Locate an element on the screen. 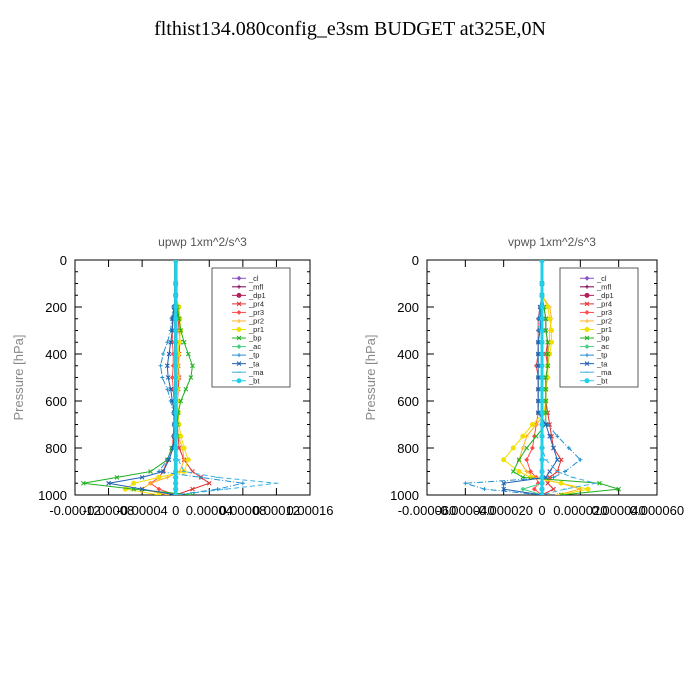  legend-label: _ta is located at coordinates (254, 363).